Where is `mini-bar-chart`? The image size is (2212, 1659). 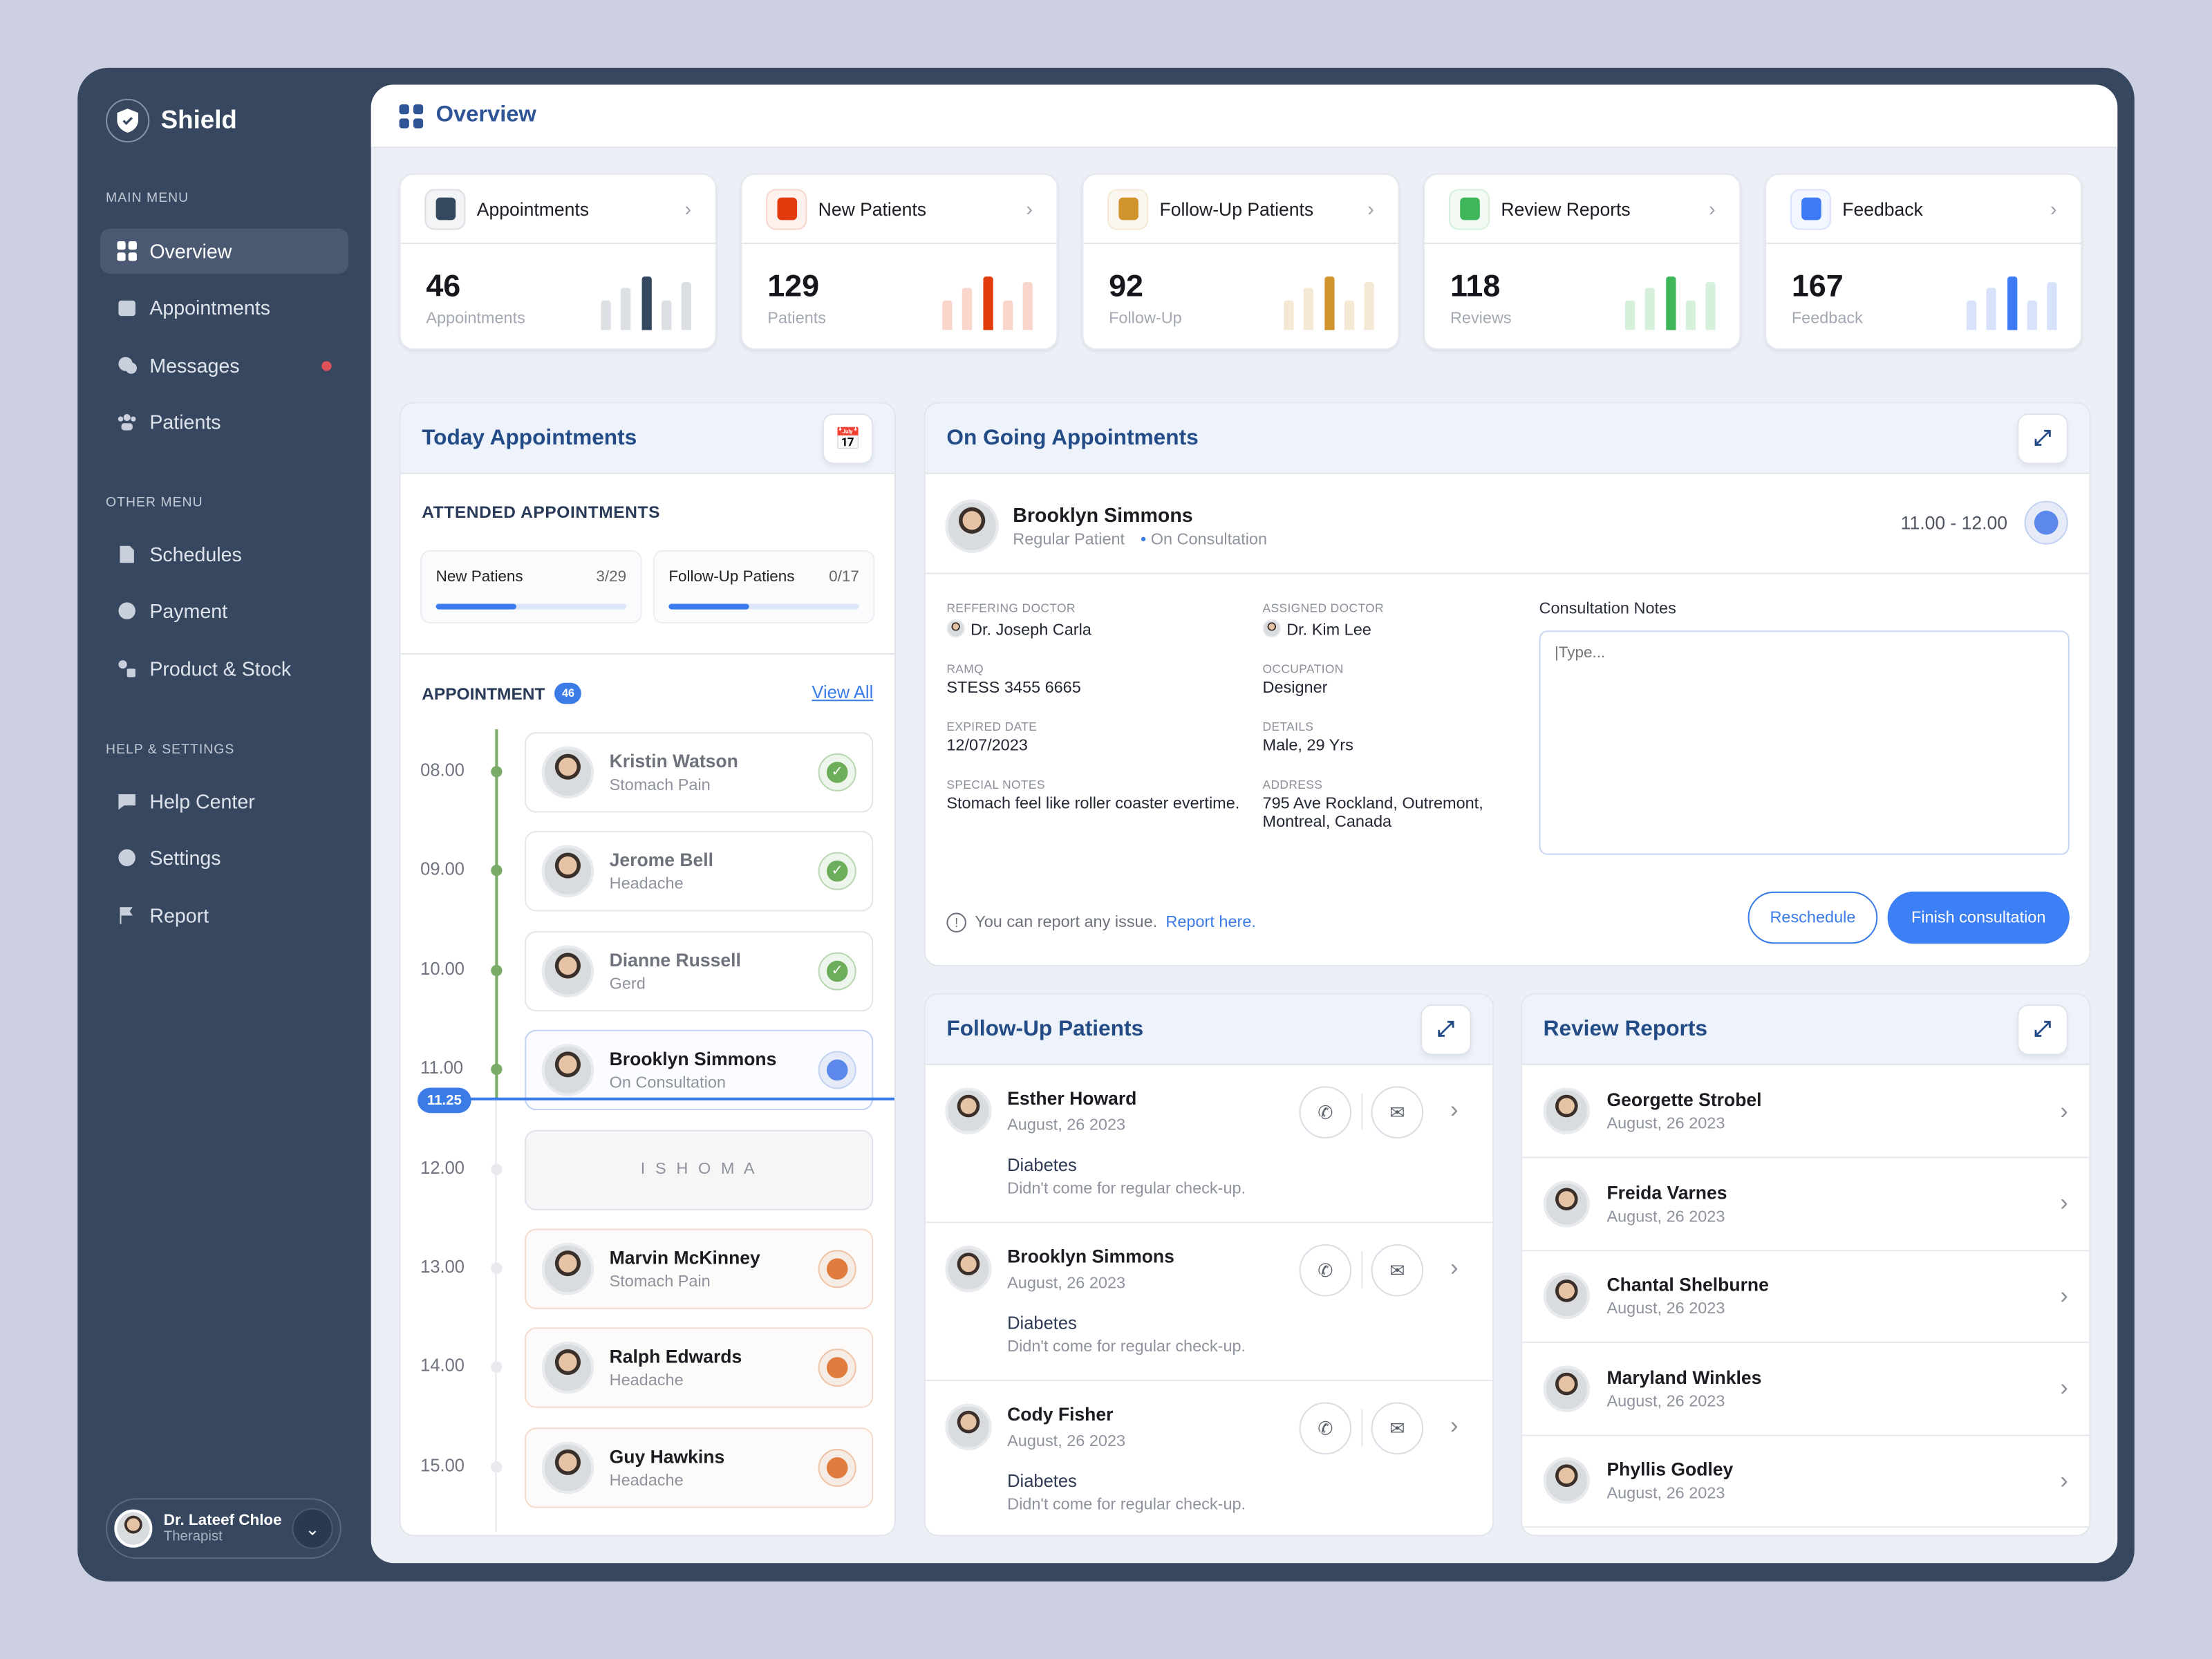 mini-bar-chart is located at coordinates (1329, 303).